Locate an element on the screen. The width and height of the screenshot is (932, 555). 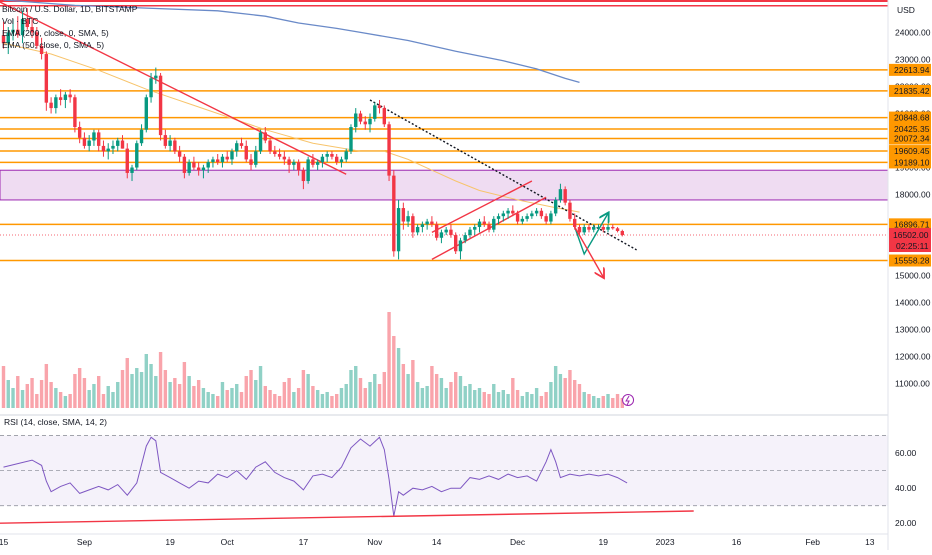
bear-path-arrow is located at coordinates (589, 251).